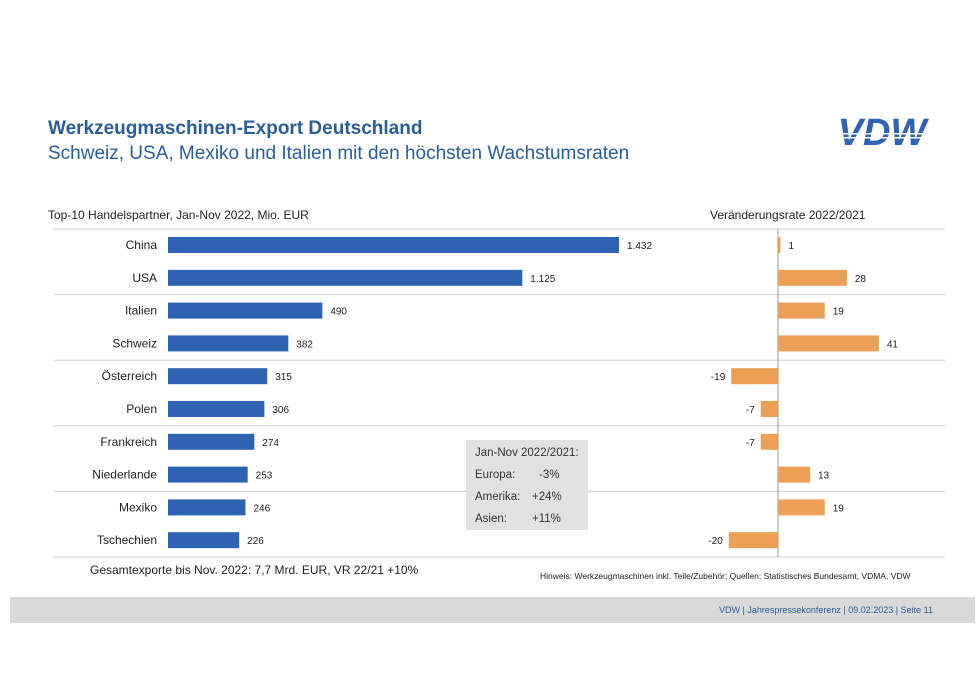  What do you see at coordinates (549, 475) in the screenshot?
I see `infobox-value-europa: -3%` at bounding box center [549, 475].